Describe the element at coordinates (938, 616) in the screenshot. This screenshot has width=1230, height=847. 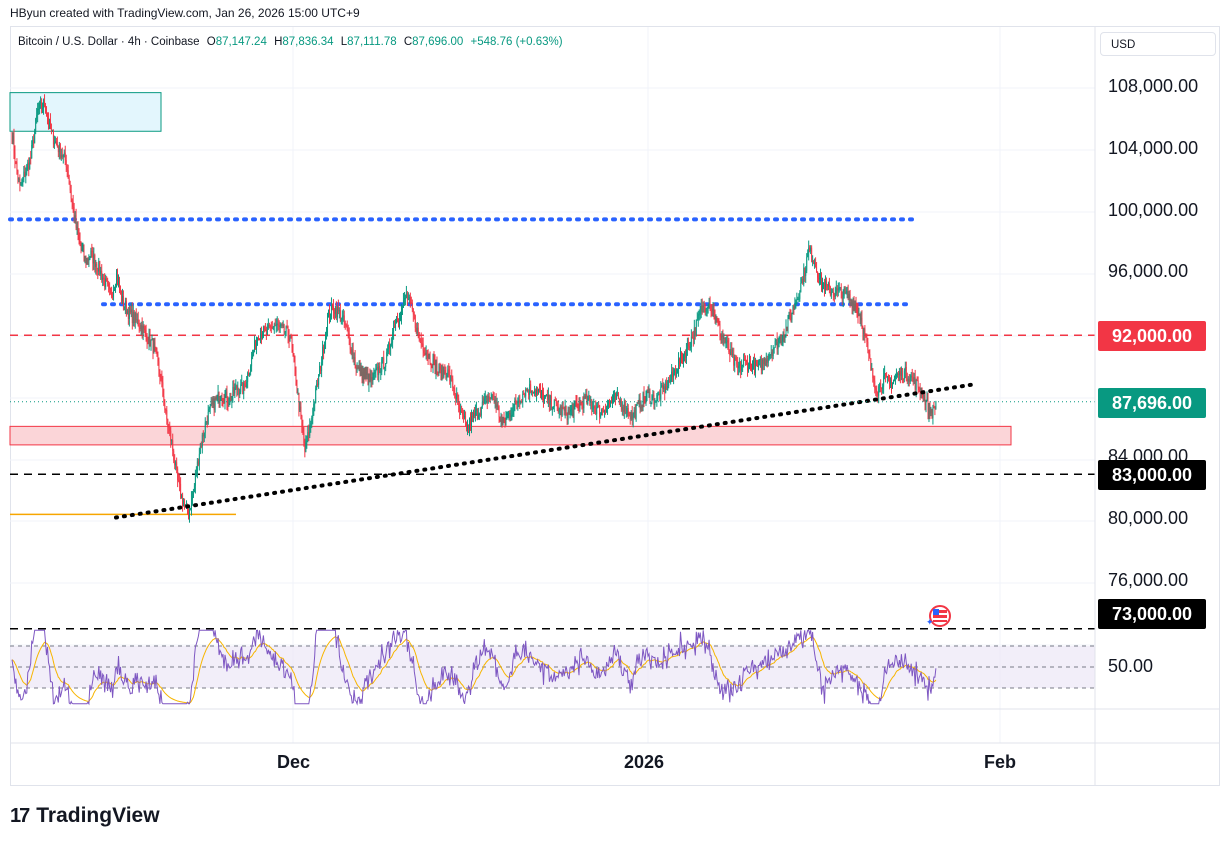
I see `us-flag-event-icon: ✦` at that location.